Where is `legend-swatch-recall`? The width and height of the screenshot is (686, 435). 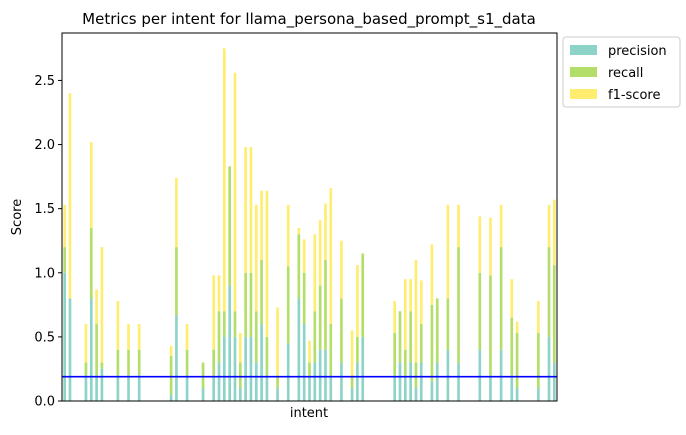 legend-swatch-recall is located at coordinates (583, 72).